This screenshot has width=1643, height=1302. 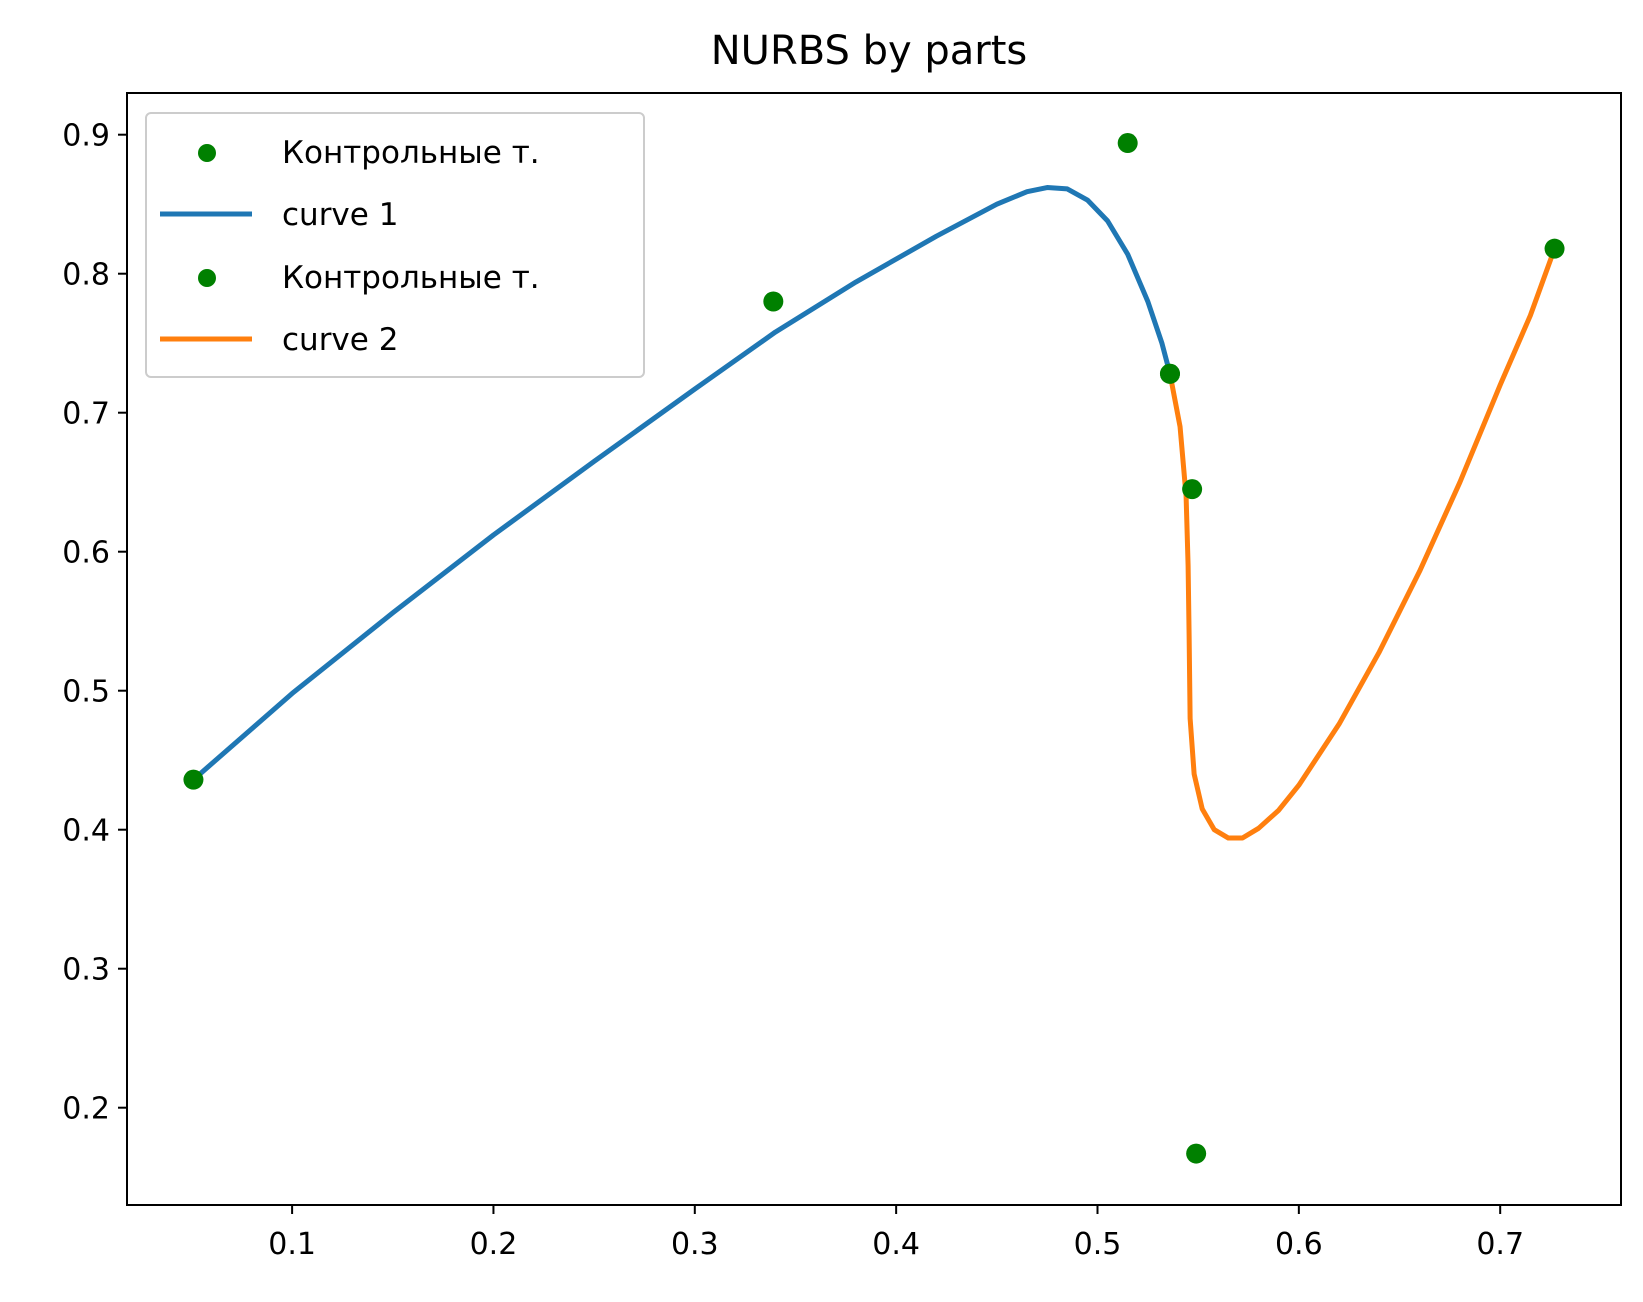 What do you see at coordinates (340, 215) in the screenshot?
I see `legend-label-curve-1: curve 1` at bounding box center [340, 215].